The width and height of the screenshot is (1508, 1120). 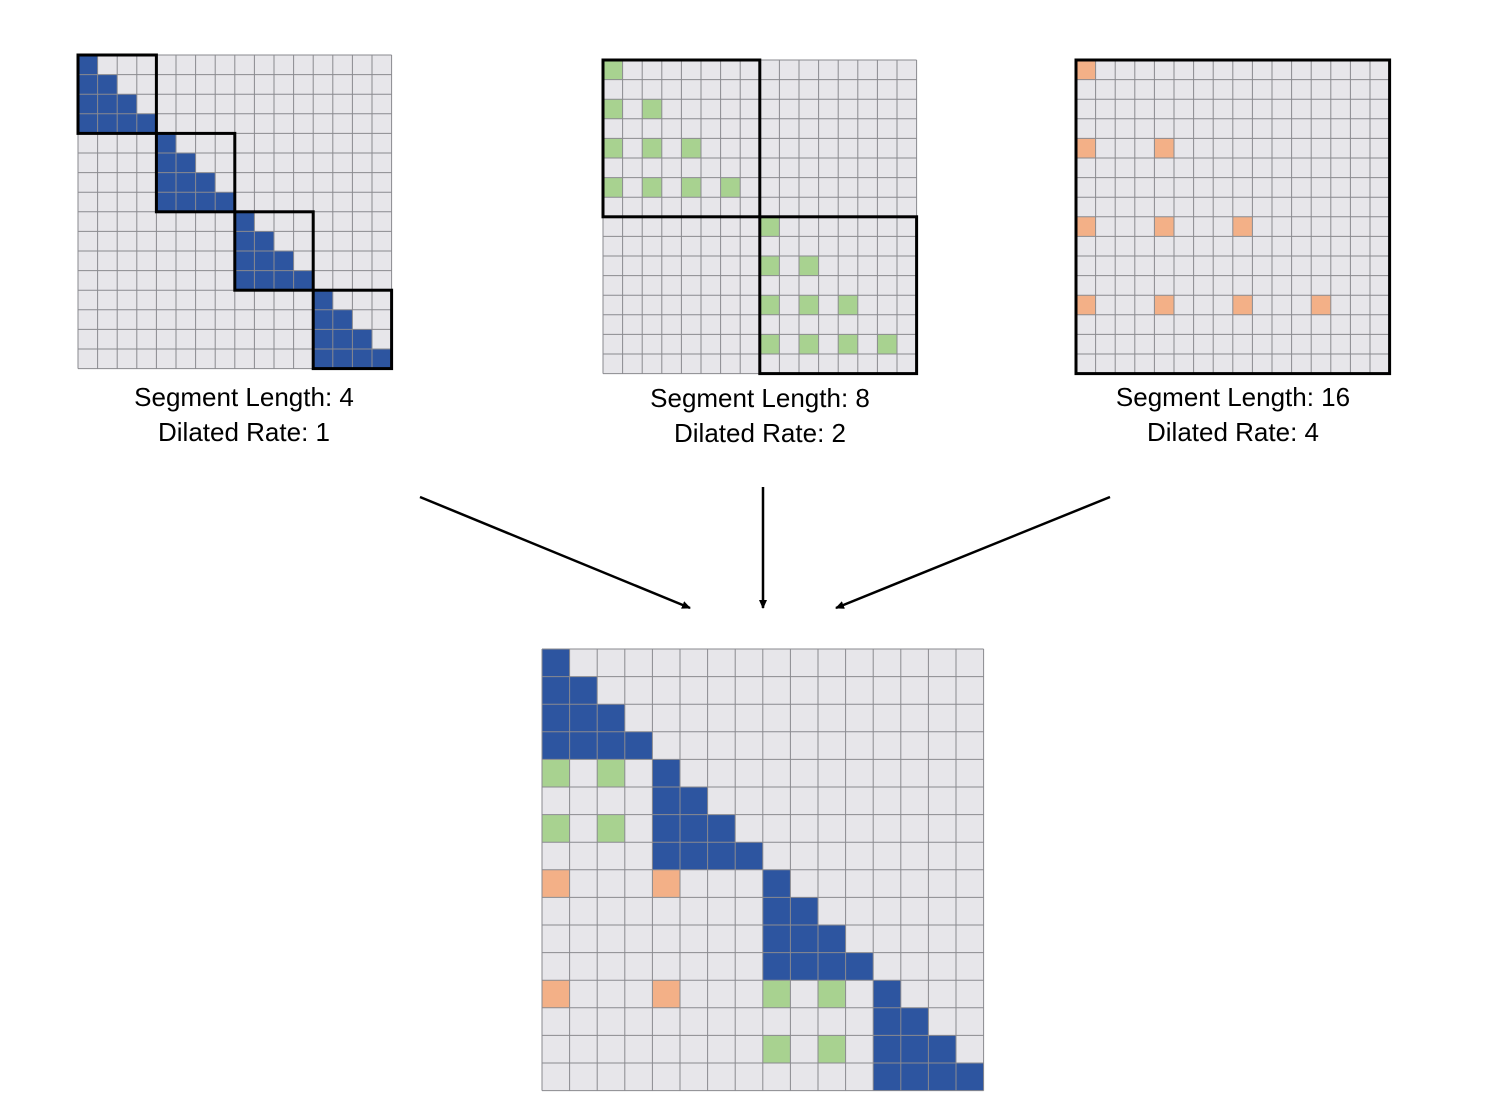 What do you see at coordinates (244, 415) in the screenshot?
I see `caption-segment-4: Segment Length: 4 Dilated Rate: 1` at bounding box center [244, 415].